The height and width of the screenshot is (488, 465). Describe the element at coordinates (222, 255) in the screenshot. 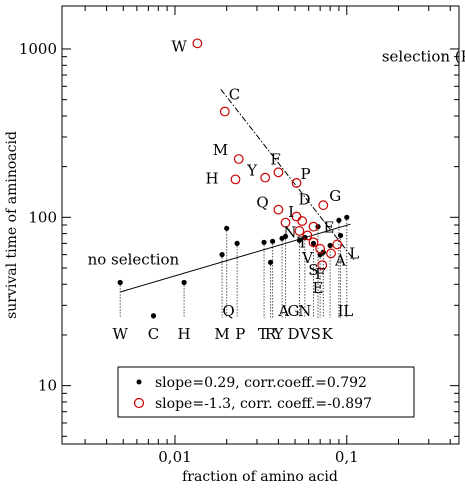

I see `point-no-selection-m` at that location.